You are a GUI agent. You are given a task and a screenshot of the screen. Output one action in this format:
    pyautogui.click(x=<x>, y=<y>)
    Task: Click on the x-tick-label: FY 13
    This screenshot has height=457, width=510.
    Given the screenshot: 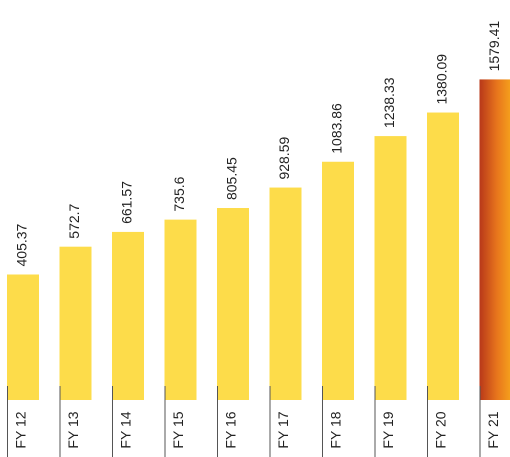 What is the action you would take?
    pyautogui.click(x=73, y=429)
    